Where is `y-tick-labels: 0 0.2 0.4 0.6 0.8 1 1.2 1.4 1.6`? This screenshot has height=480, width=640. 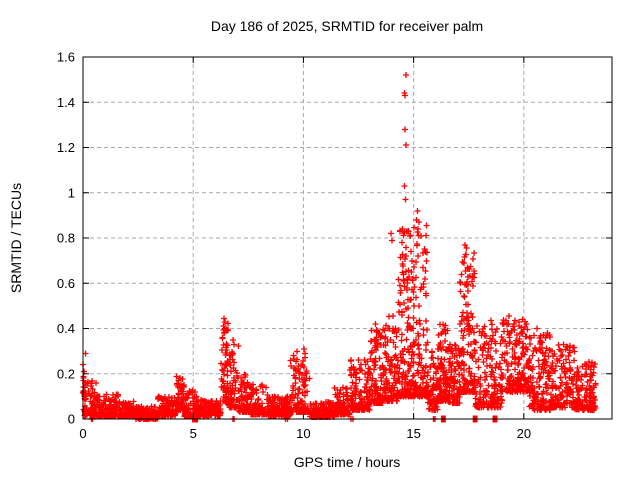 y-tick-labels: 0 0.2 0.4 0.6 0.8 1 1.2 1.4 1.6 is located at coordinates (66, 238).